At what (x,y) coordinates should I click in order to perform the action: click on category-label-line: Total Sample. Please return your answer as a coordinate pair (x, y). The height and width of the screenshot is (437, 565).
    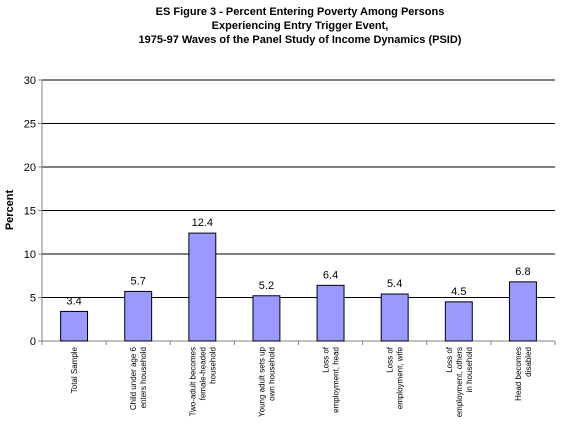
    Looking at the image, I should click on (74, 369).